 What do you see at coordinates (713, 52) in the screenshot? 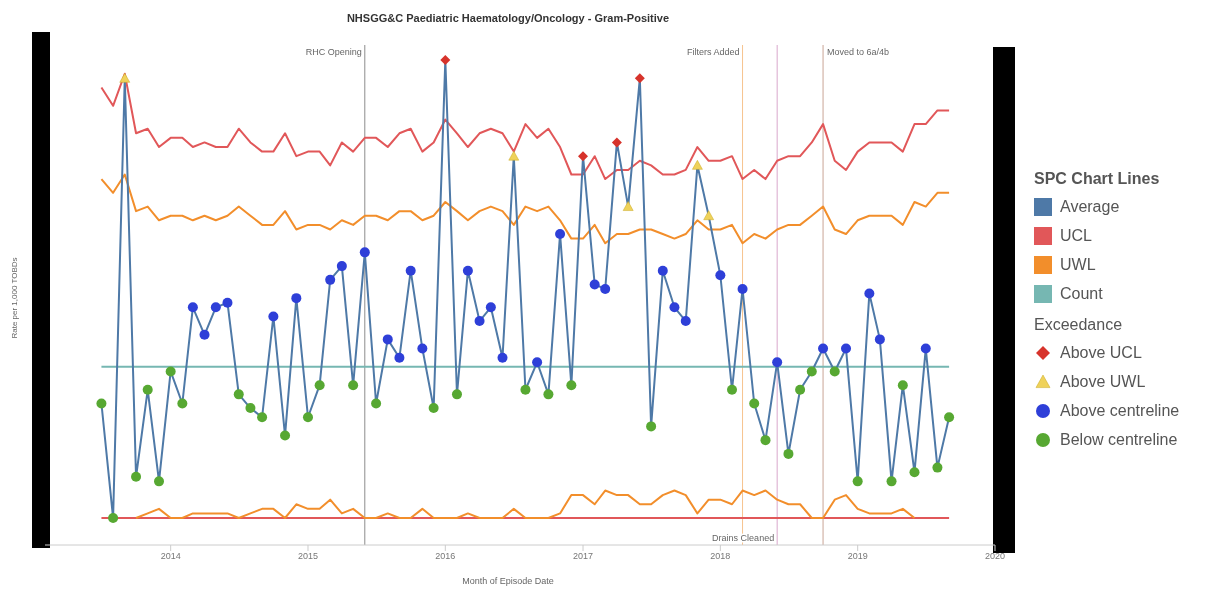
I see `ref-line-label: Filters Added` at bounding box center [713, 52].